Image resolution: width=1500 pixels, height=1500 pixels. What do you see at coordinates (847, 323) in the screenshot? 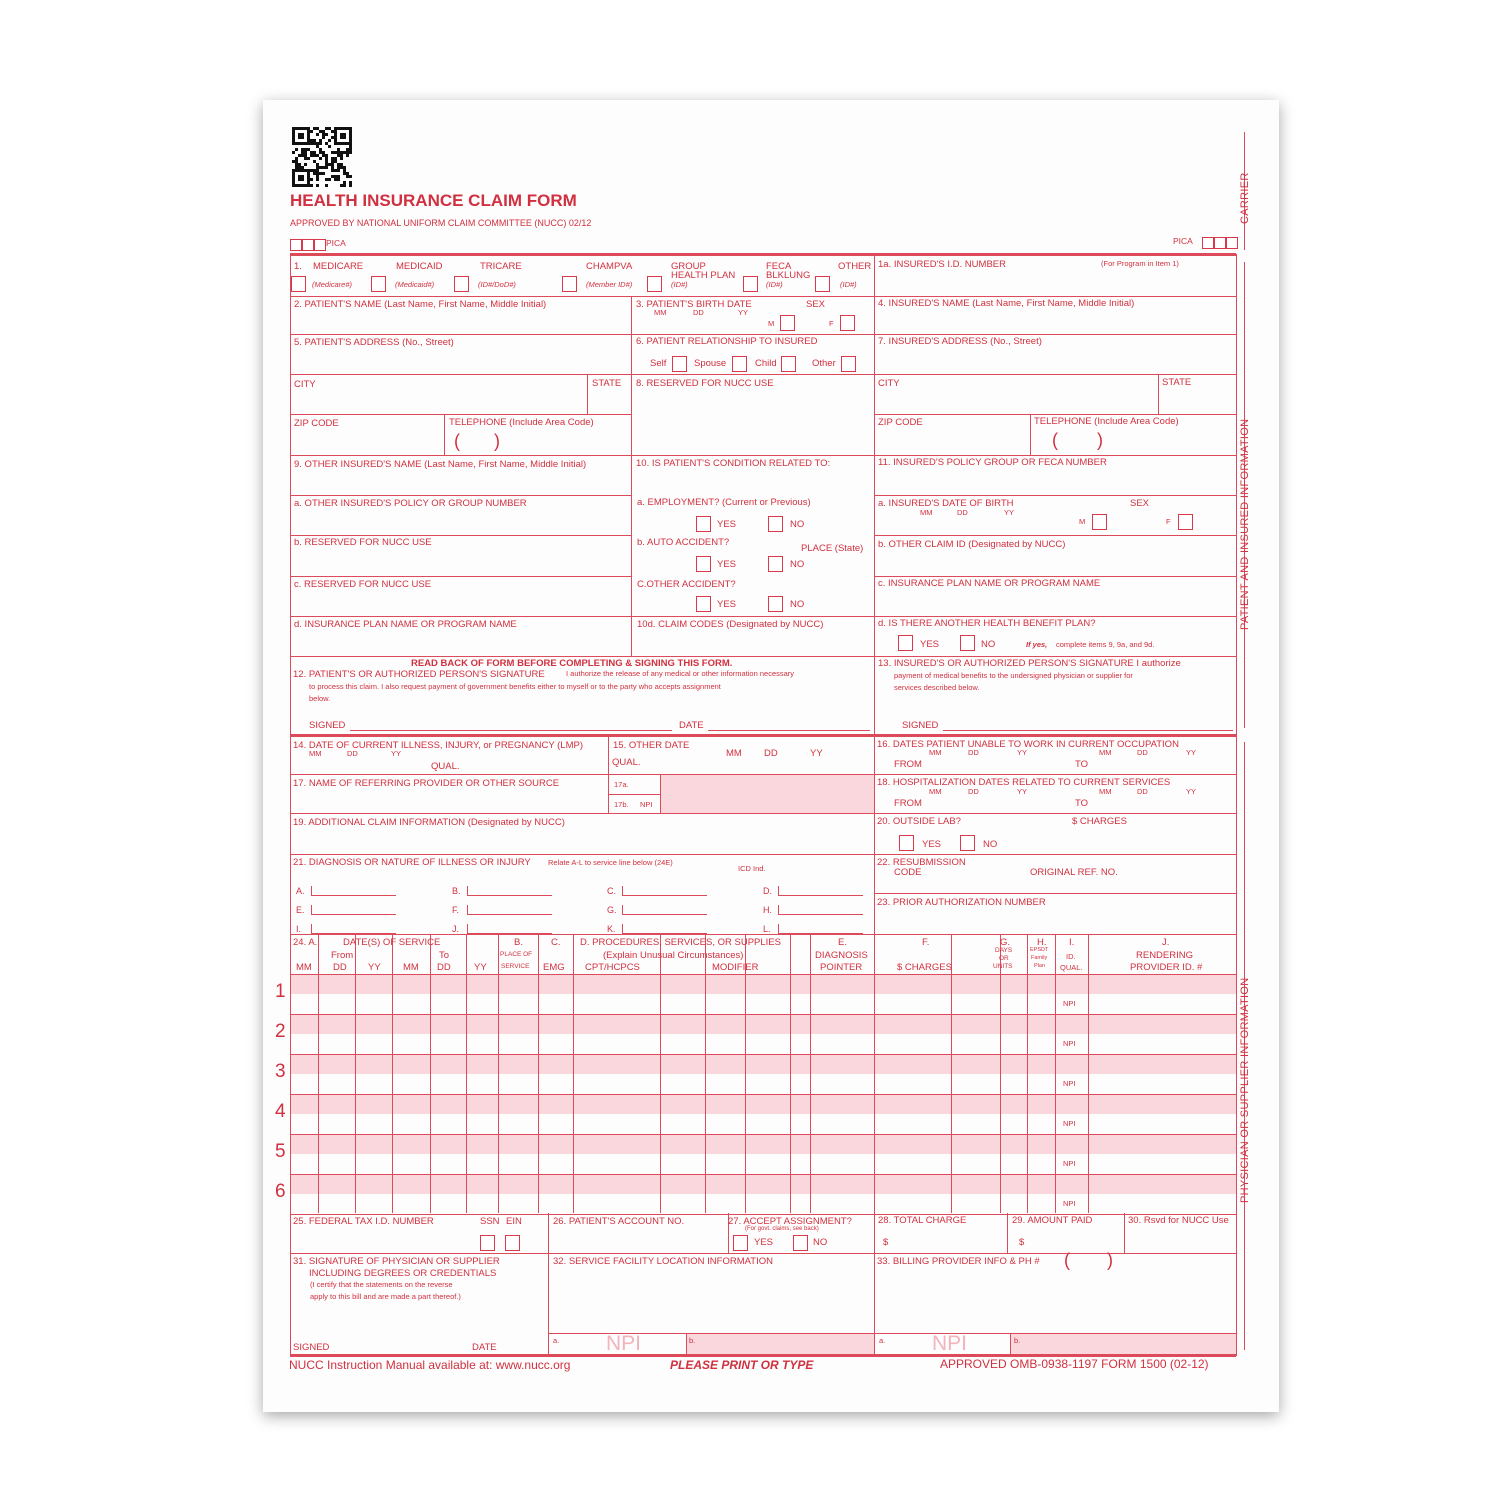
I see `checkbox-sex-f` at bounding box center [847, 323].